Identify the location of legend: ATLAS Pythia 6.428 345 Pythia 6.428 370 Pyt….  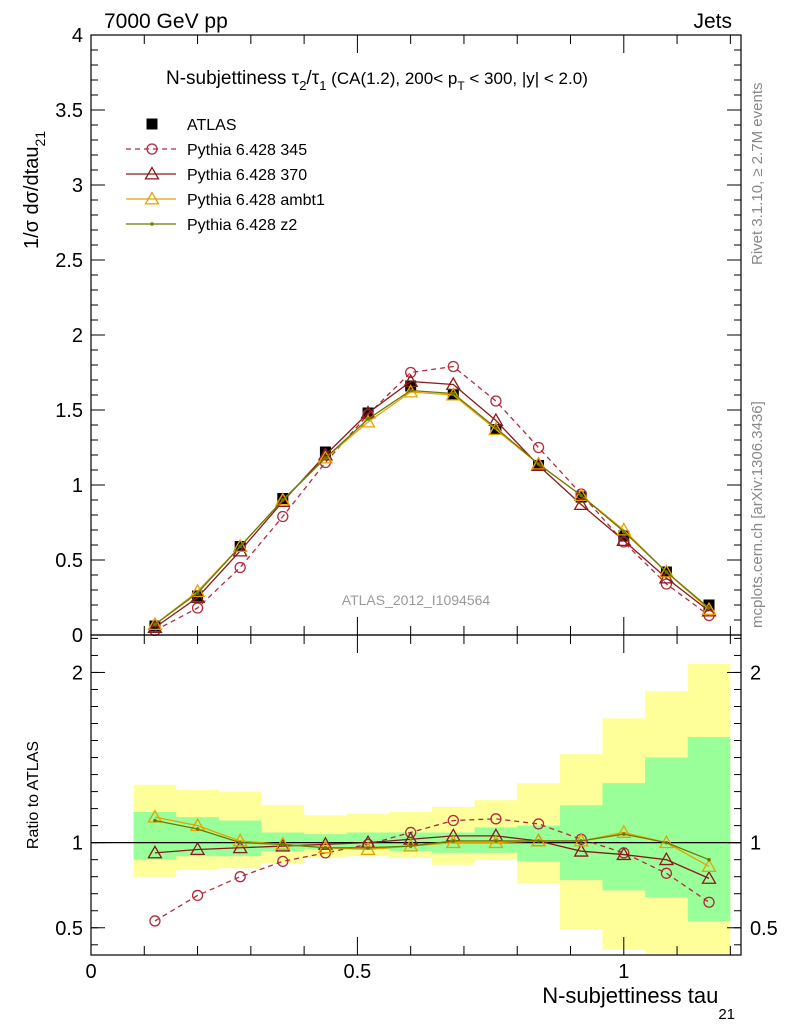
(225, 175).